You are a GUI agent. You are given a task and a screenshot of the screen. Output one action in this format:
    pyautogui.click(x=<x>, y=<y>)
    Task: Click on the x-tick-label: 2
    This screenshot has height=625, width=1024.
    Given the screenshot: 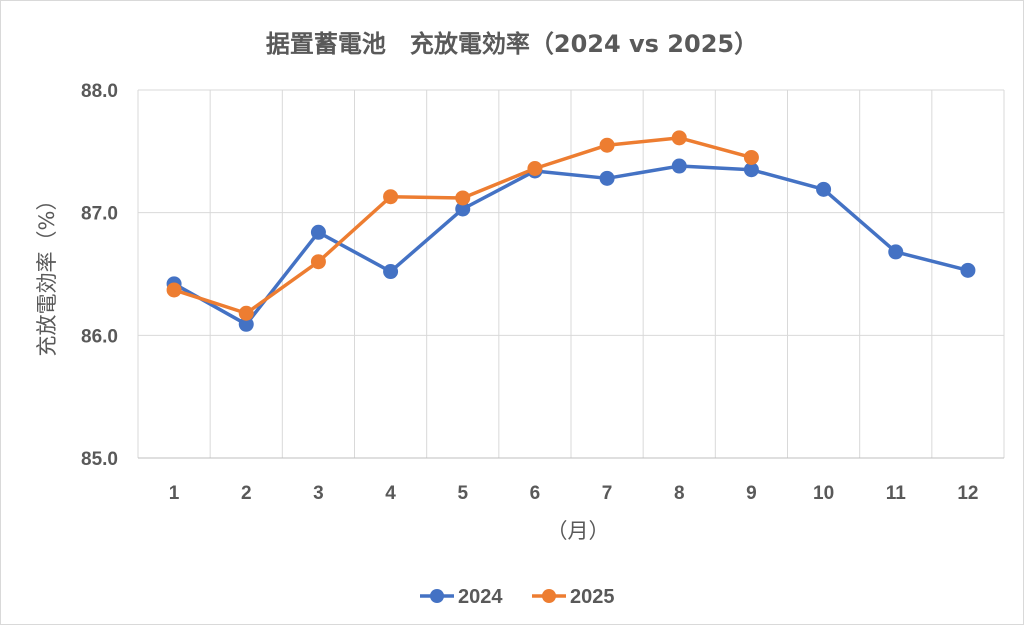 What is the action you would take?
    pyautogui.click(x=246, y=493)
    